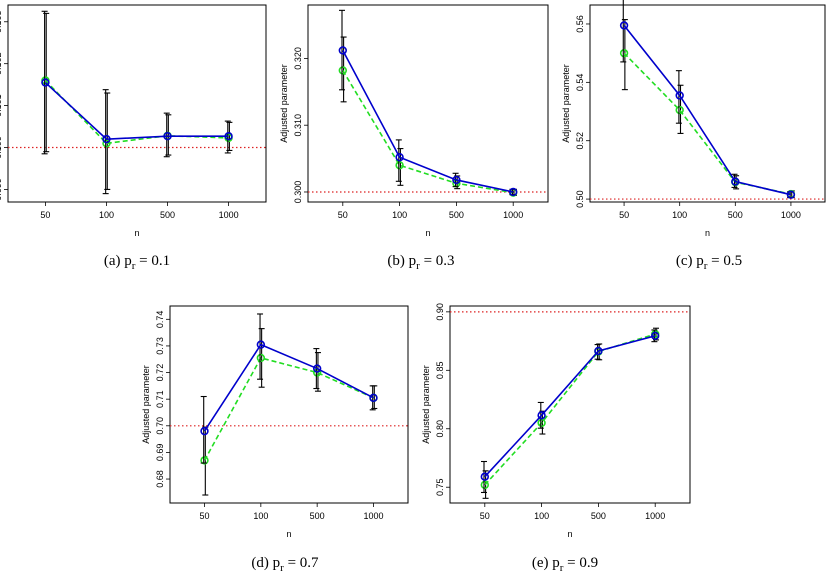 Image resolution: width=830 pixels, height=573 pixels. What do you see at coordinates (1, 147) in the screenshot?
I see `y-tick-label: 0.100` at bounding box center [1, 147].